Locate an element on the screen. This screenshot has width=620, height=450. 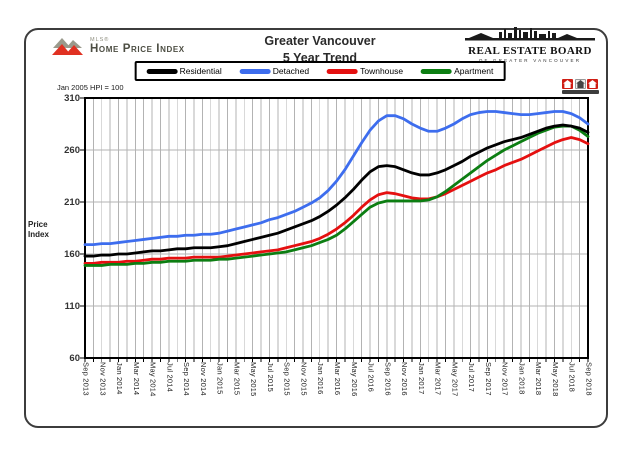
x-axis-label: Nov 2017 is located at coordinates (505, 379).